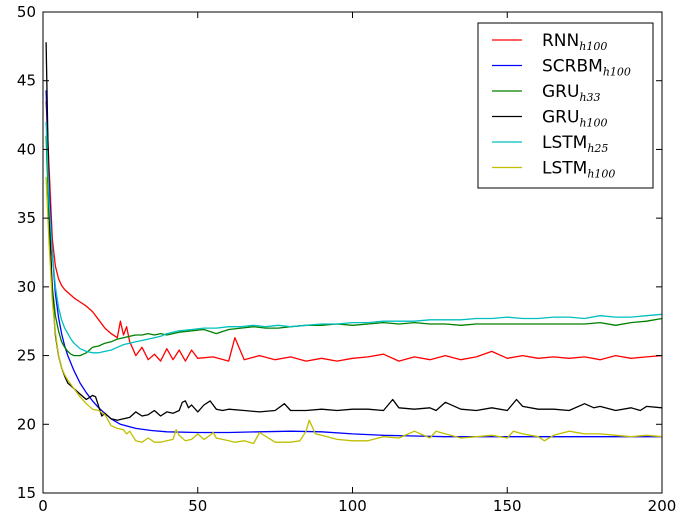 The width and height of the screenshot is (683, 520). Describe the element at coordinates (26, 287) in the screenshot. I see `y-tick-label: 30` at that location.